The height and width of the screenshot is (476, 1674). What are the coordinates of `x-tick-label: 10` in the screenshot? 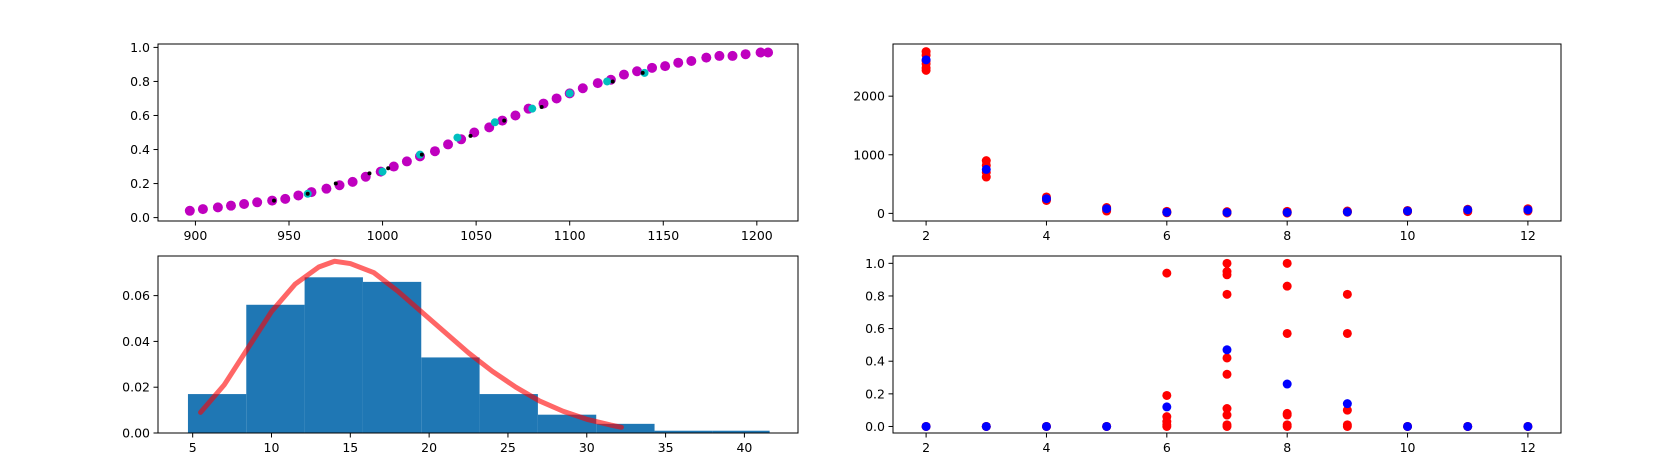 It's located at (1408, 235).